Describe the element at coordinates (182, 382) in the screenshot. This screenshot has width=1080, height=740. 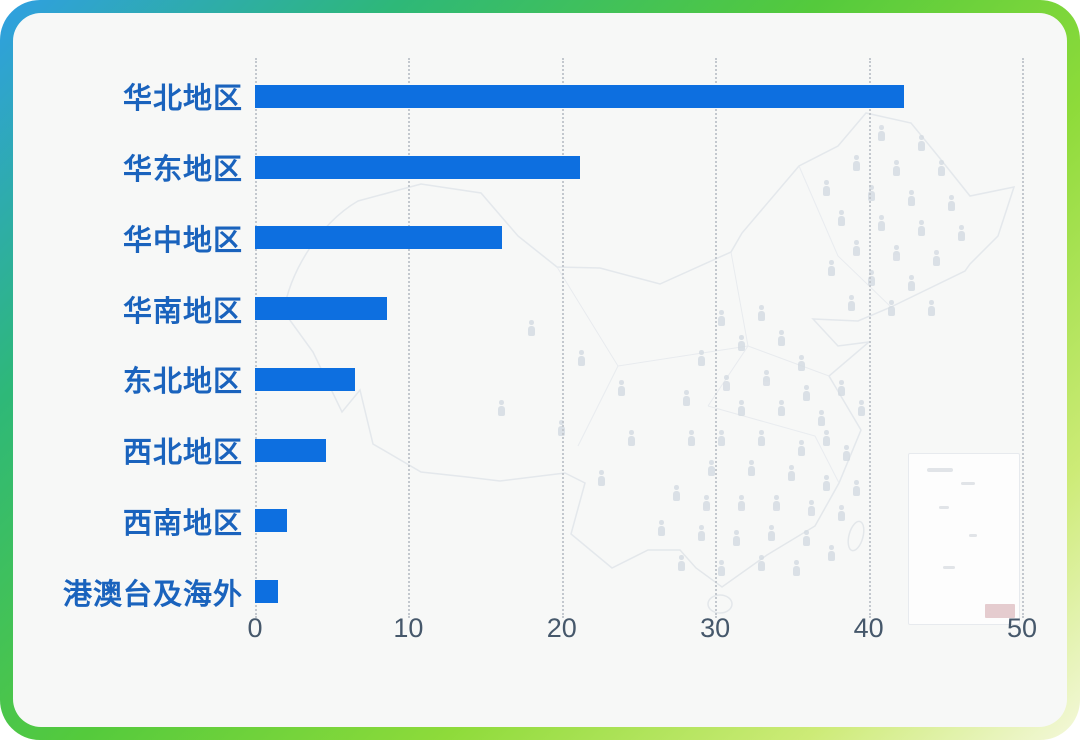
I see `category-label: 东北地区` at that location.